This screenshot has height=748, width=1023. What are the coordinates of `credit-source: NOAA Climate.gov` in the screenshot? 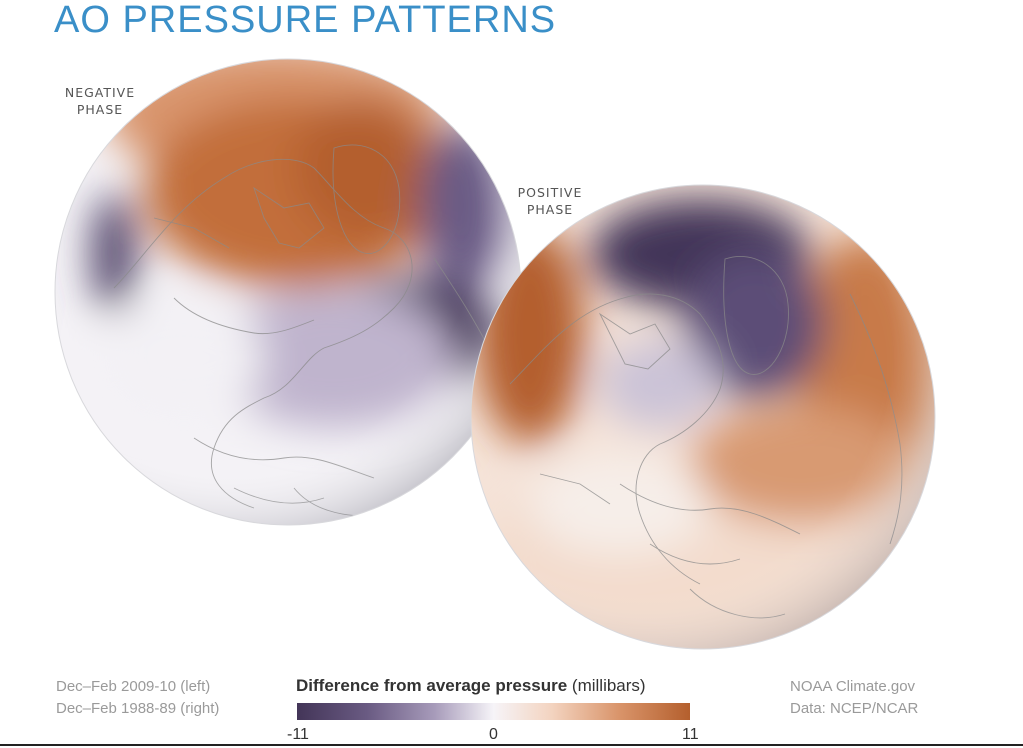 It's located at (853, 686).